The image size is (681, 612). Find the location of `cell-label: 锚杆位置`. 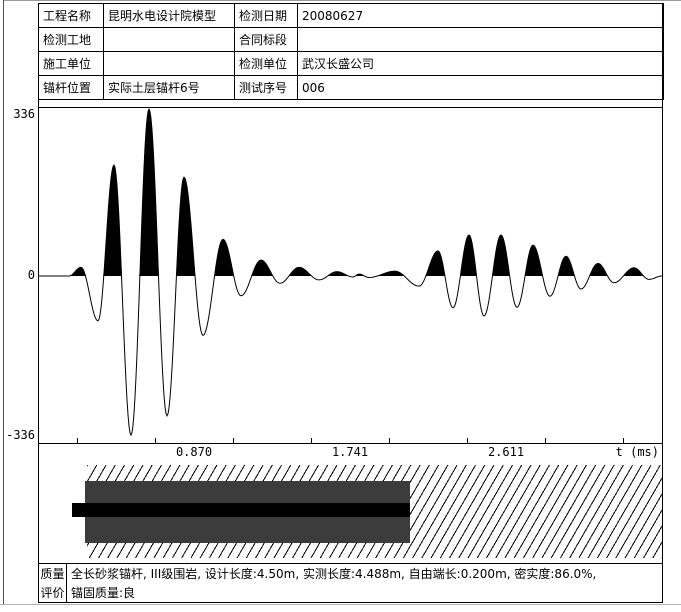

cell-label: 锚杆位置 is located at coordinates (71, 87).